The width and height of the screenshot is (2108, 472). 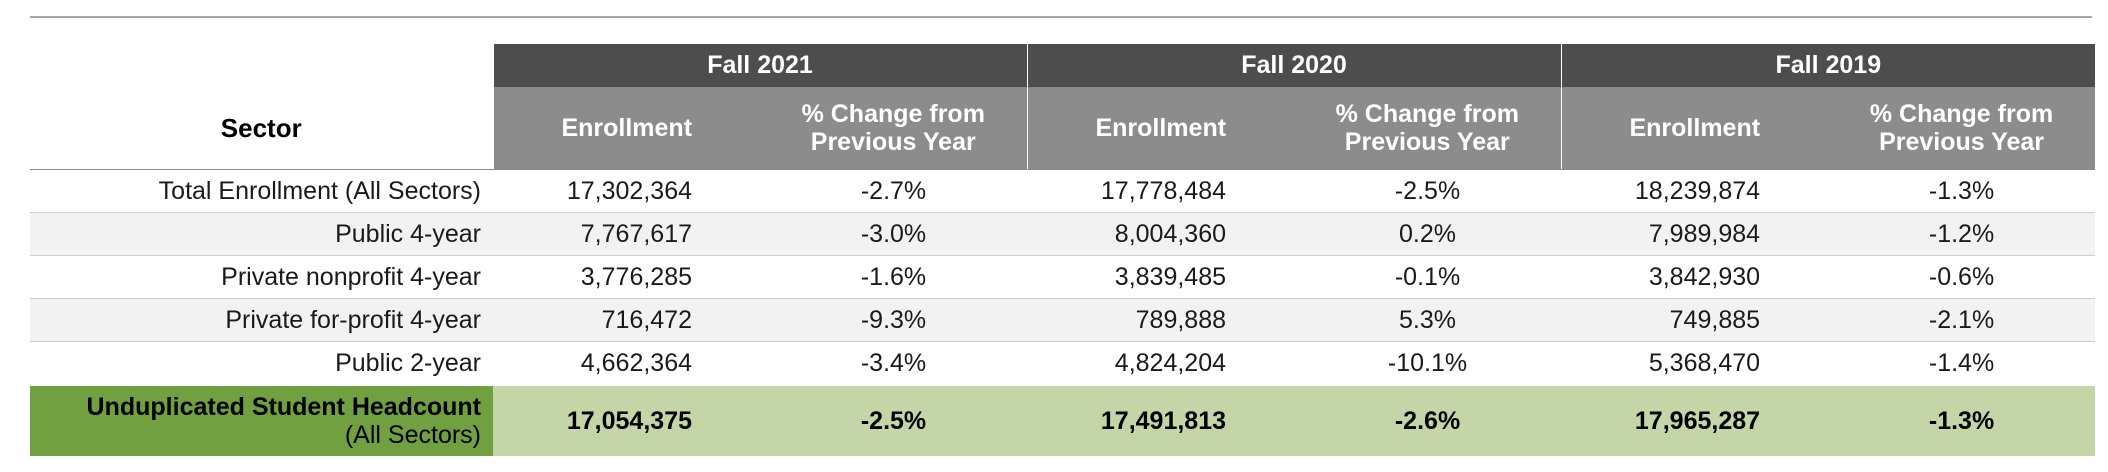 I want to click on total-change-value: -2.6%, so click(x=1428, y=420).